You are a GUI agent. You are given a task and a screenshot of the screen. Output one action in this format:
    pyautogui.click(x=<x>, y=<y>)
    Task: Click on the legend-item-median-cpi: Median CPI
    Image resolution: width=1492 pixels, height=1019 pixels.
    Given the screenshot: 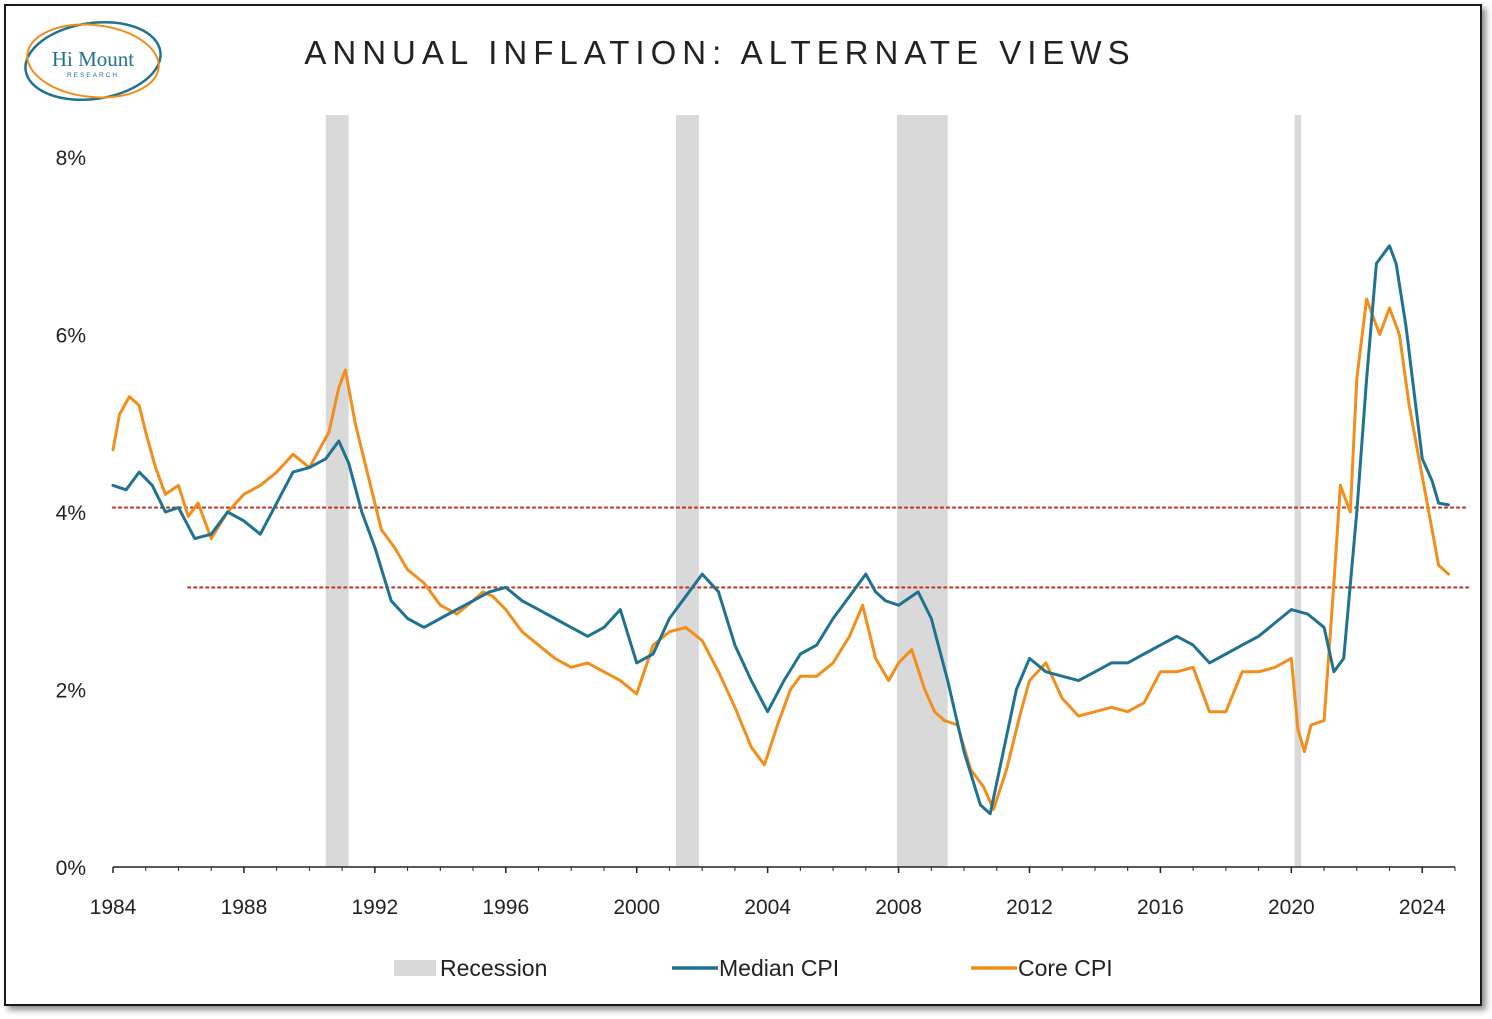 What is the action you would take?
    pyautogui.click(x=755, y=968)
    